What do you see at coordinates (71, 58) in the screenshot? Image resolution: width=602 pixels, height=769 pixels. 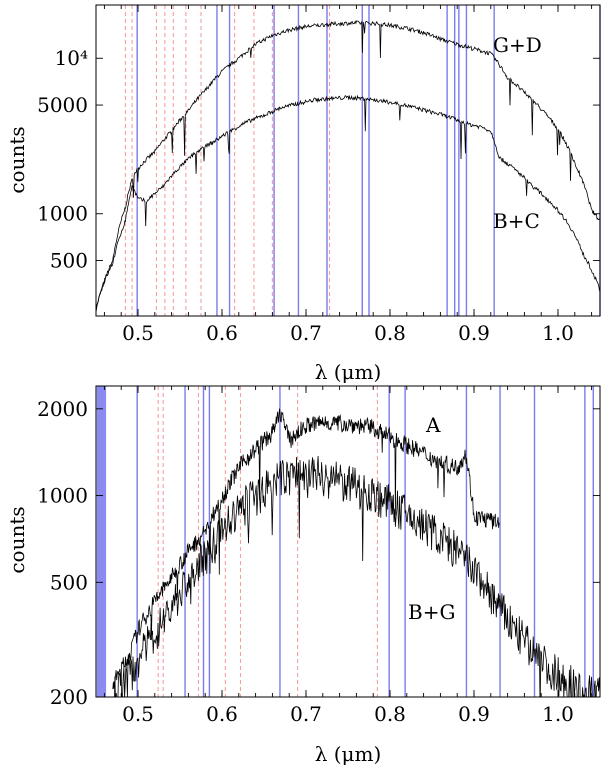 I see `y-tick-label: 10⁴` at bounding box center [71, 58].